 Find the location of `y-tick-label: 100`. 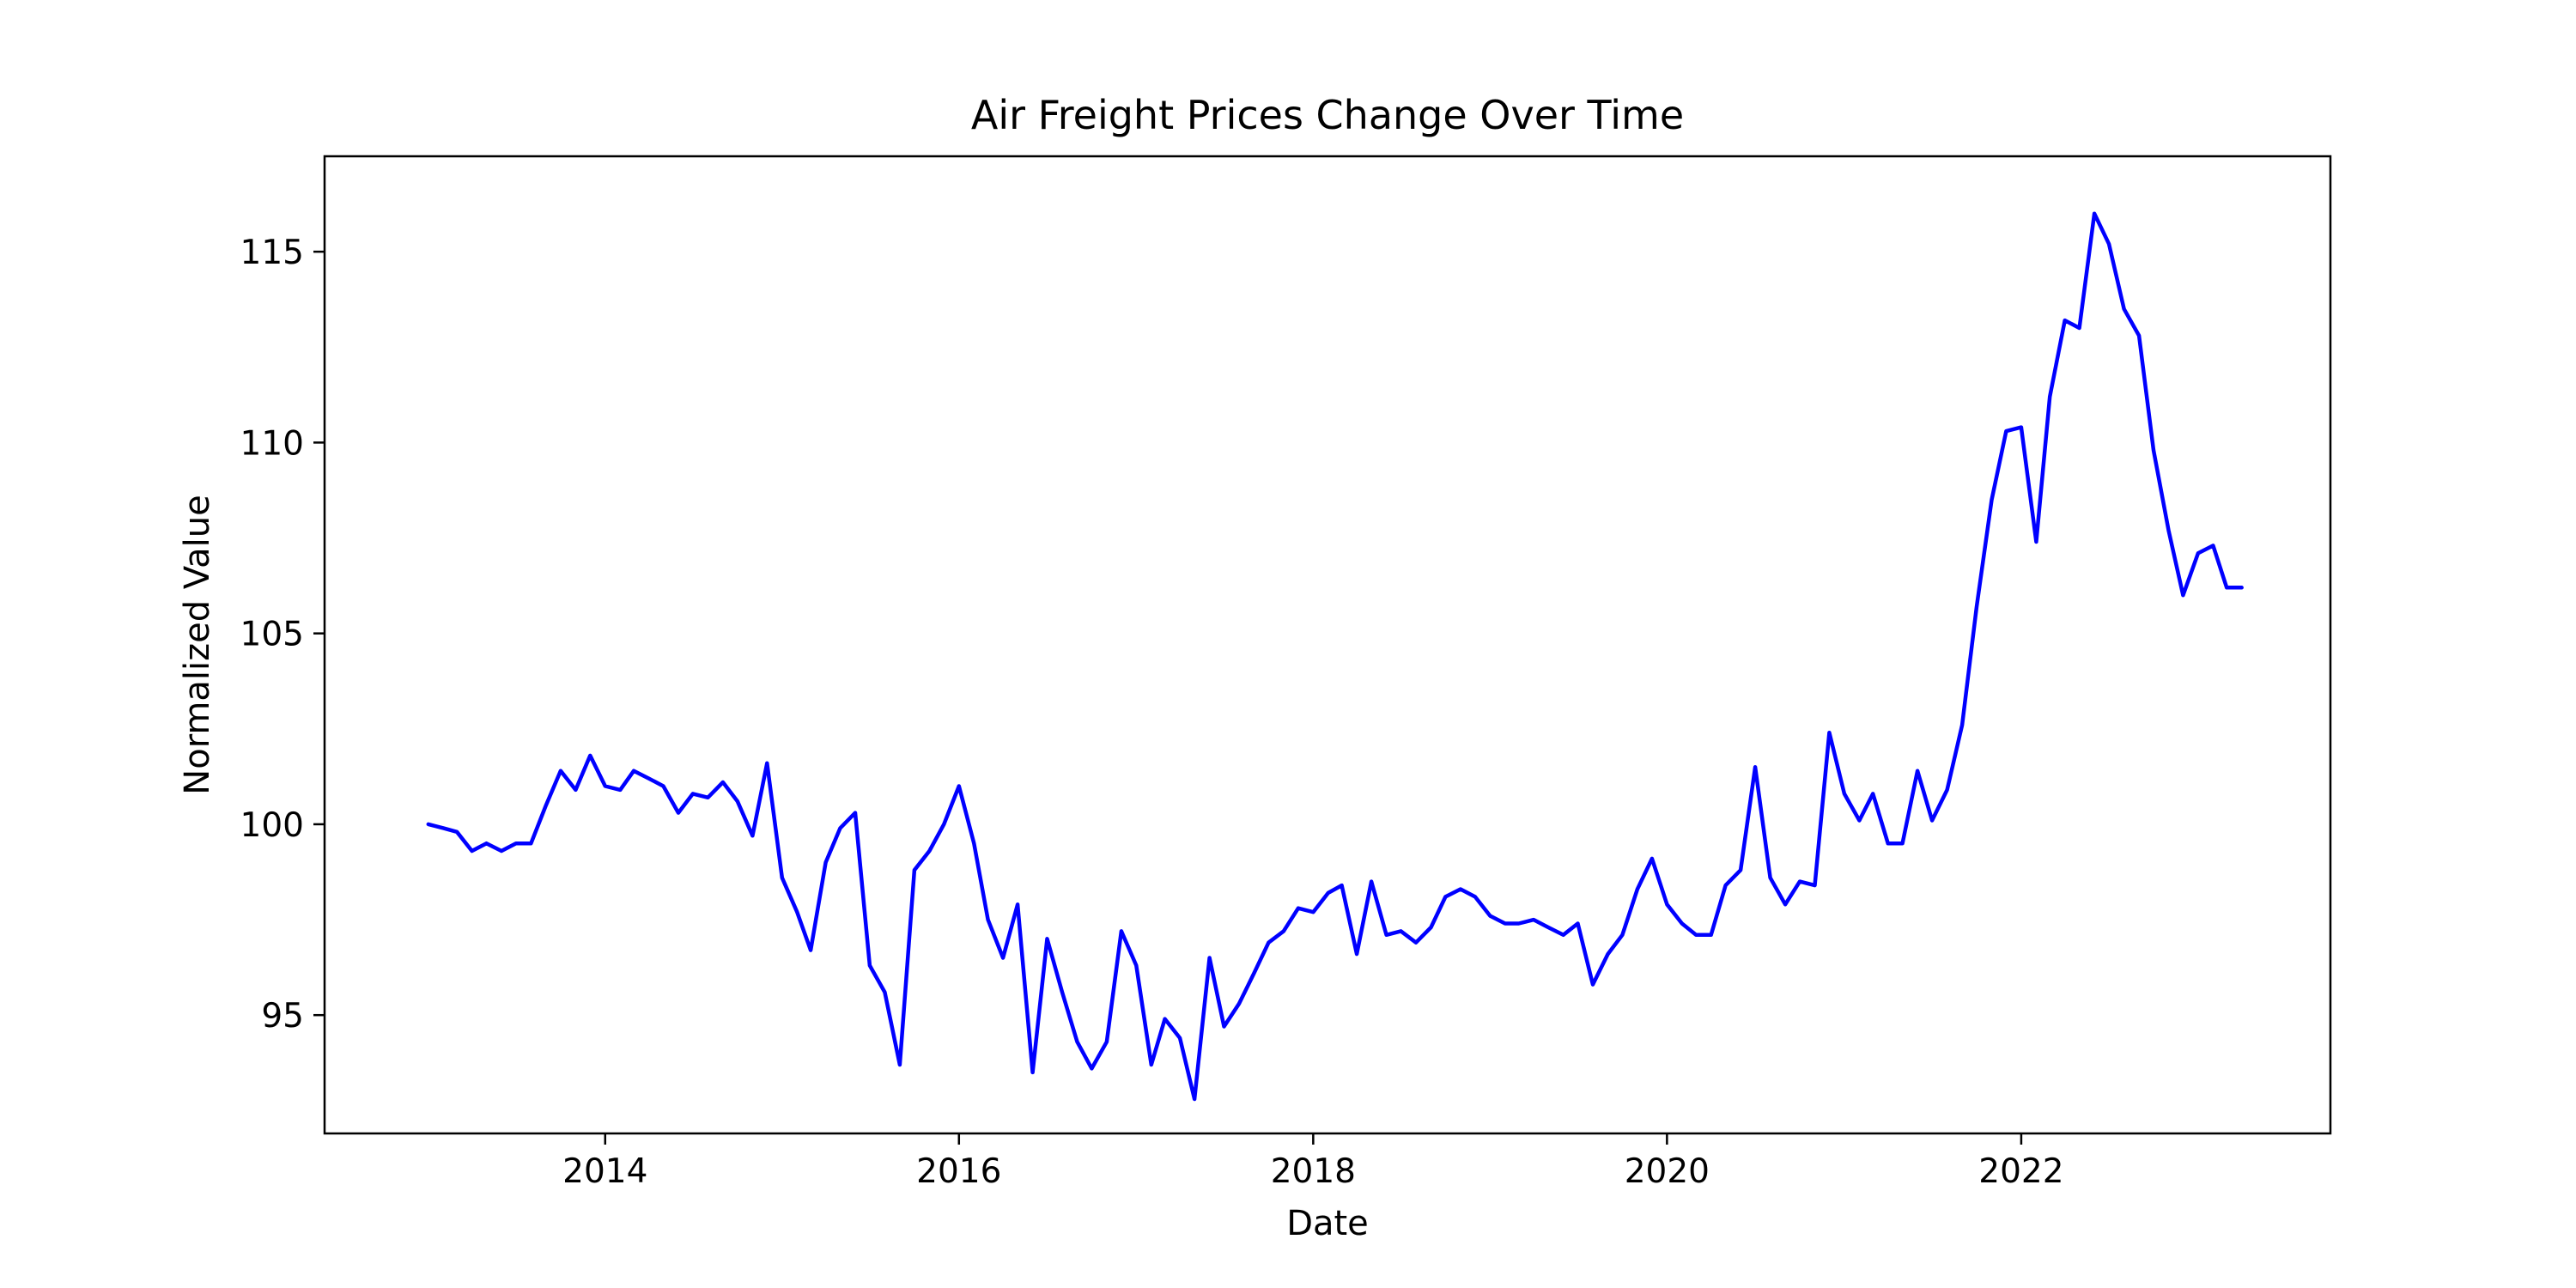

y-tick-label: 100 is located at coordinates (272, 825).